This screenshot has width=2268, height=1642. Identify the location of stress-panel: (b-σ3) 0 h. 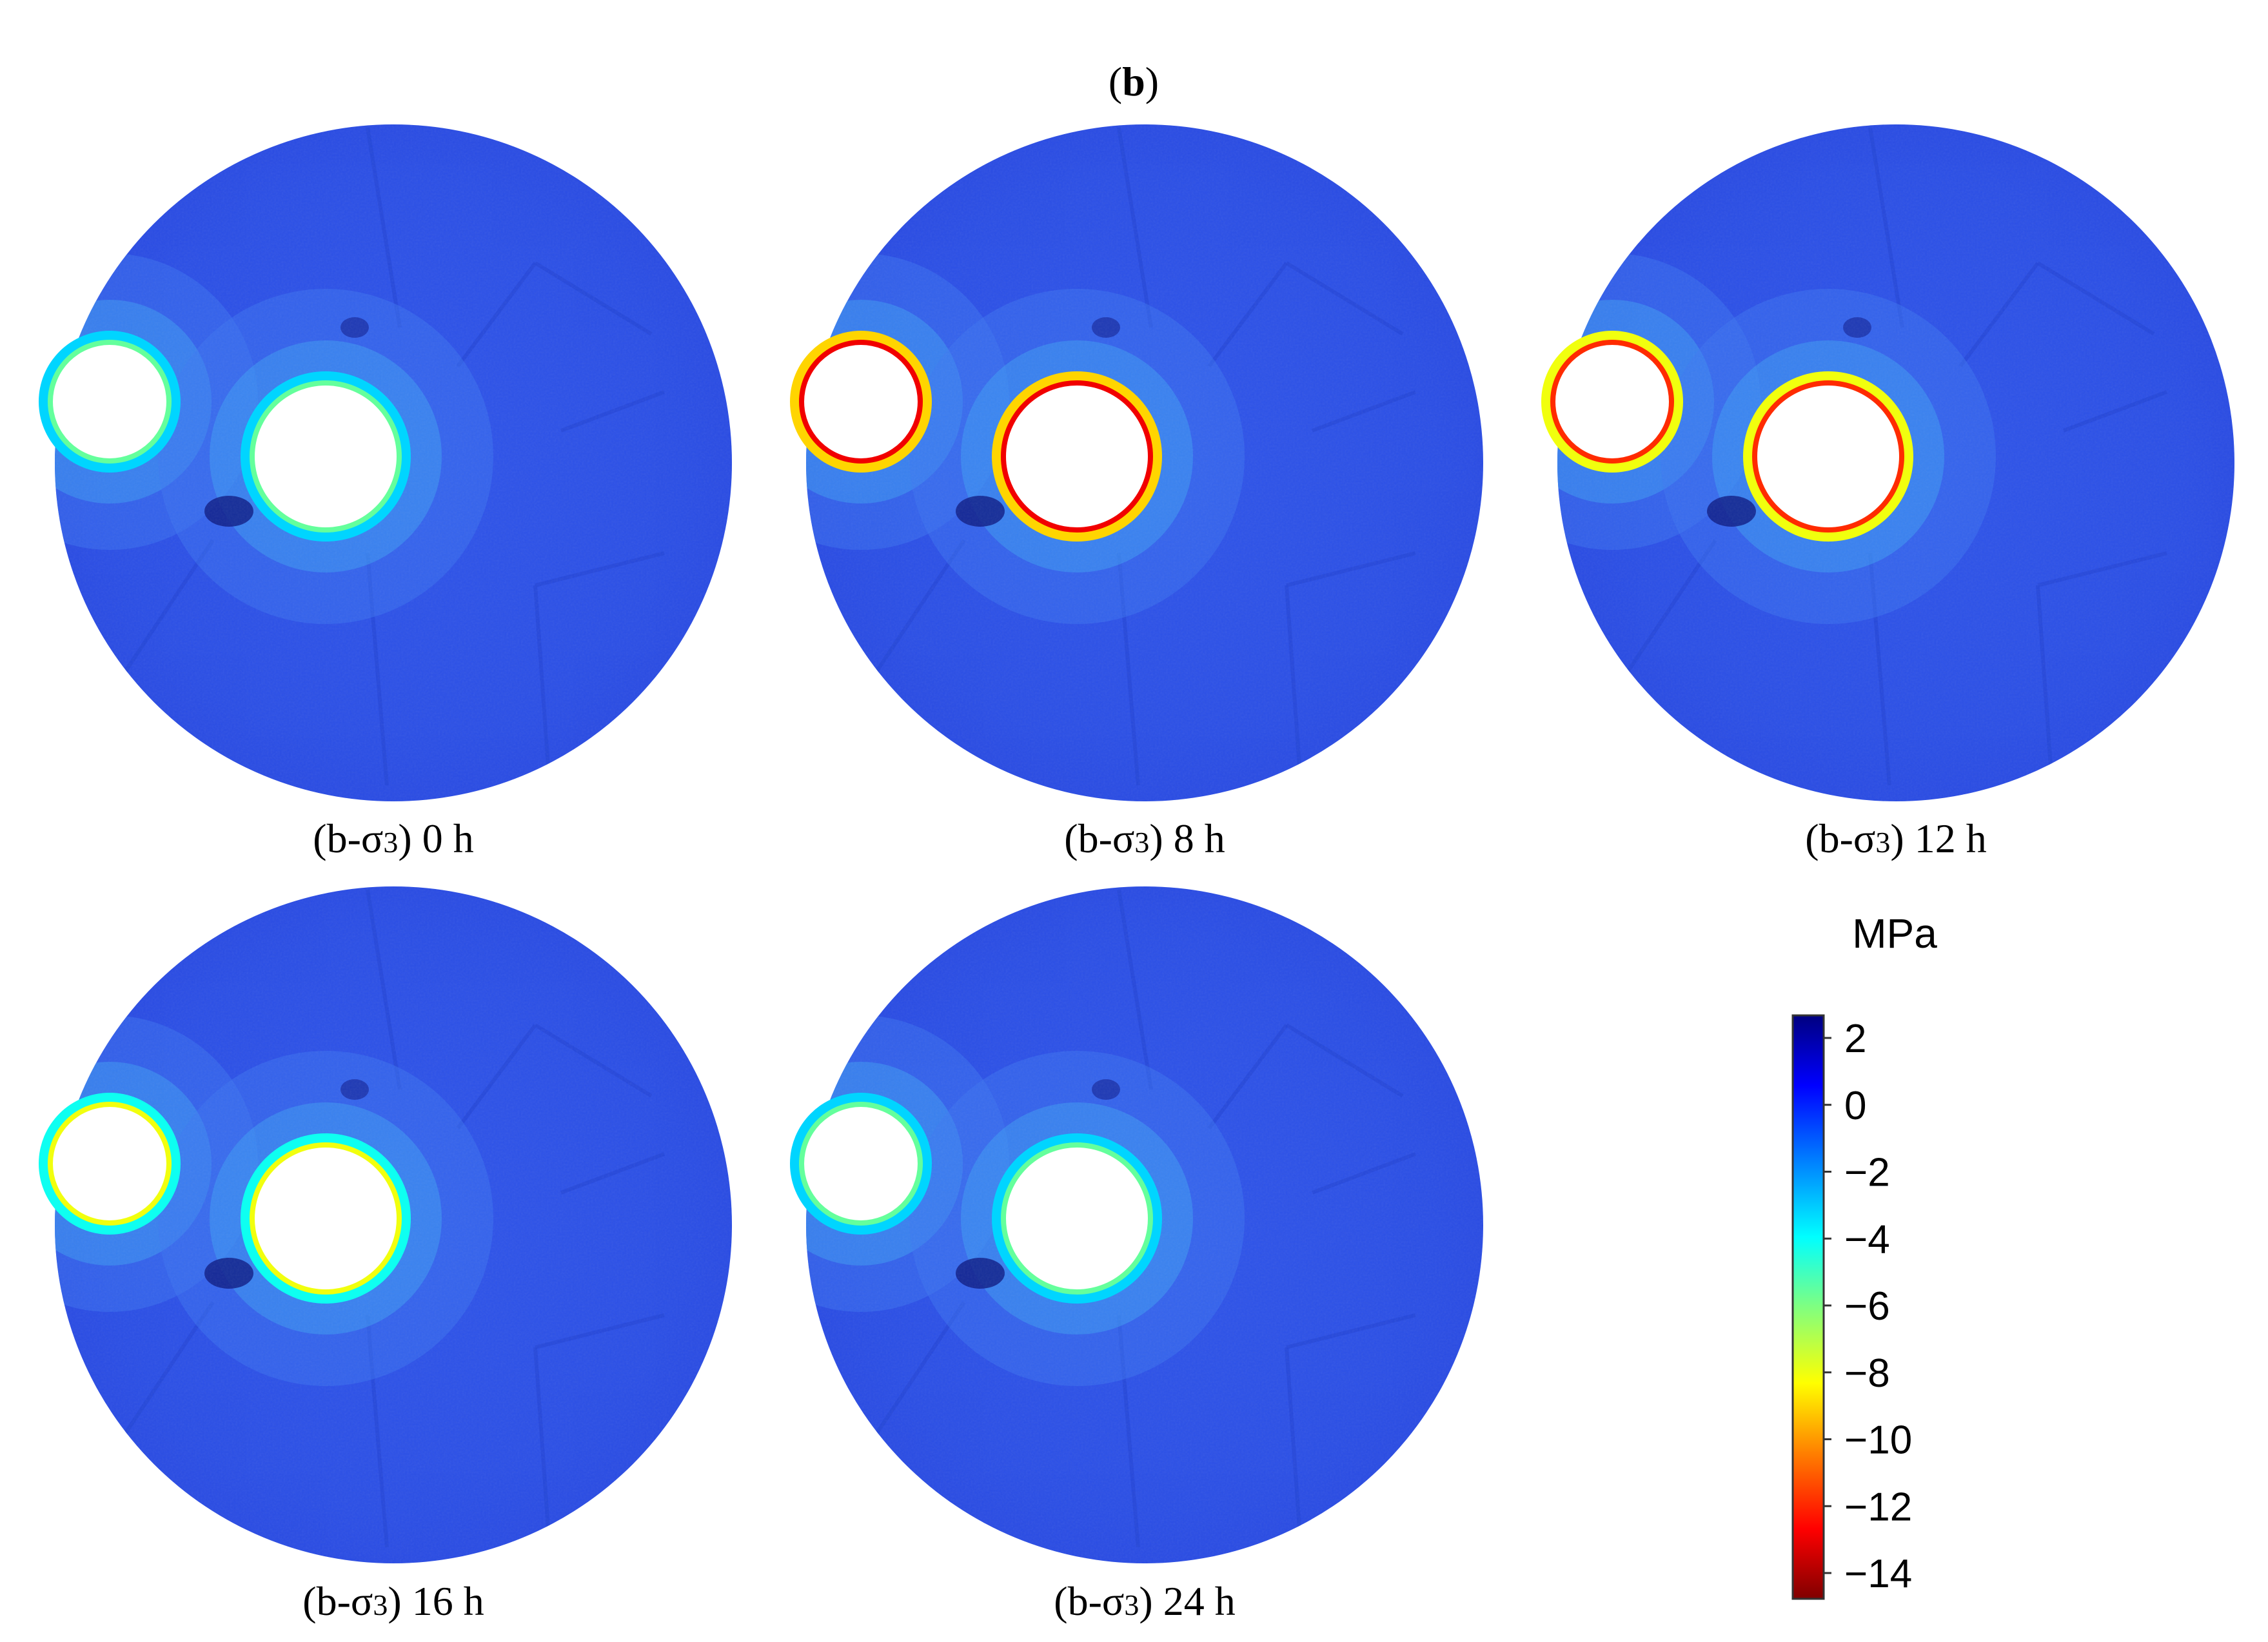
(385, 492).